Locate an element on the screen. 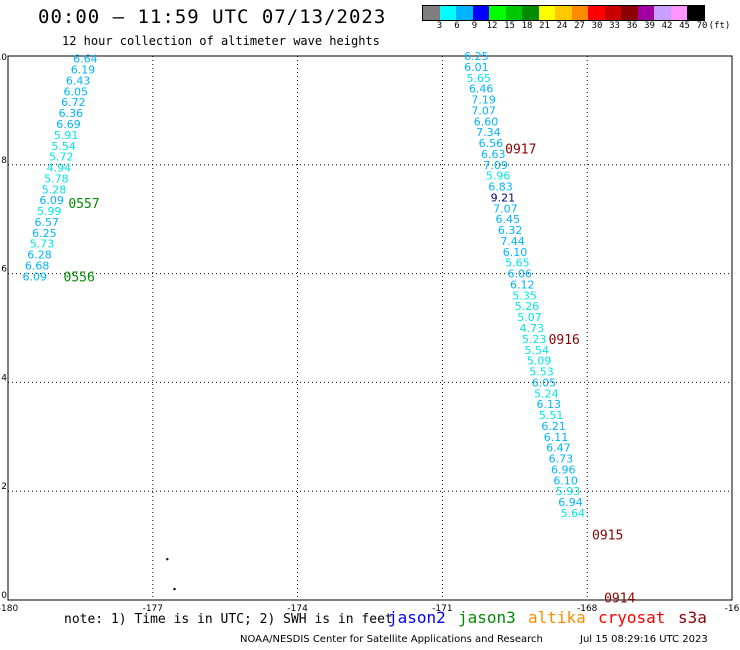 The image size is (740, 650). swh-value-label: 5.73 is located at coordinates (42, 244).